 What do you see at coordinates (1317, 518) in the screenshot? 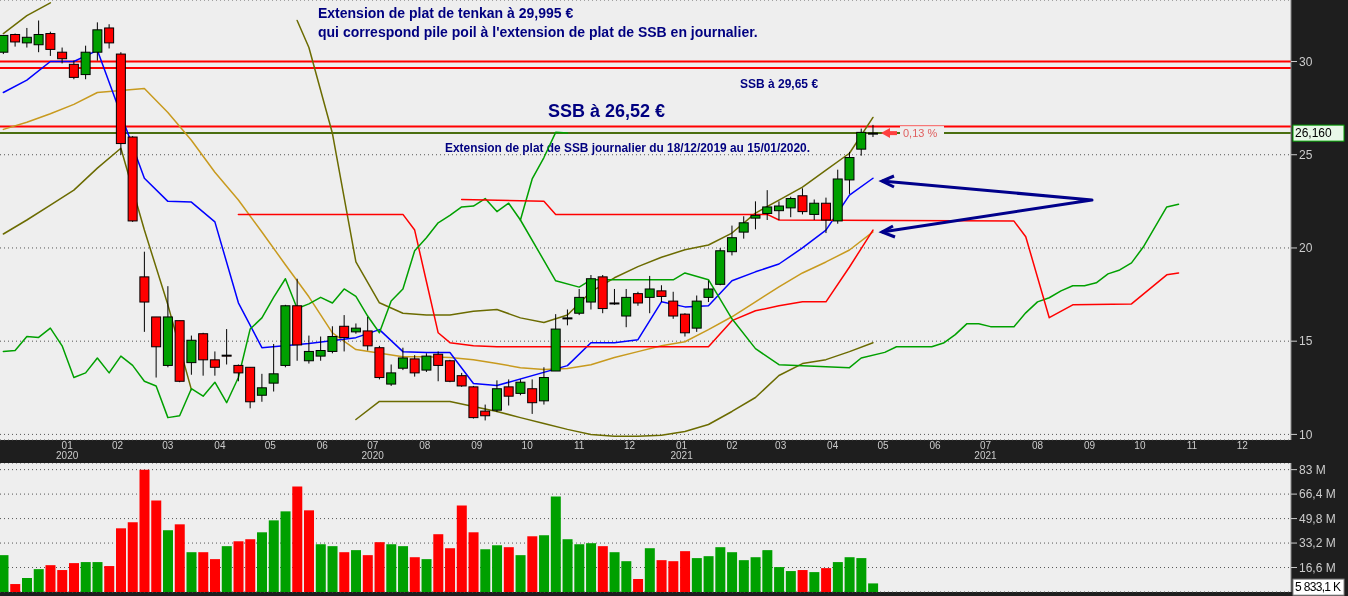
I see `y-tick-label: 49,8 M` at bounding box center [1317, 518].